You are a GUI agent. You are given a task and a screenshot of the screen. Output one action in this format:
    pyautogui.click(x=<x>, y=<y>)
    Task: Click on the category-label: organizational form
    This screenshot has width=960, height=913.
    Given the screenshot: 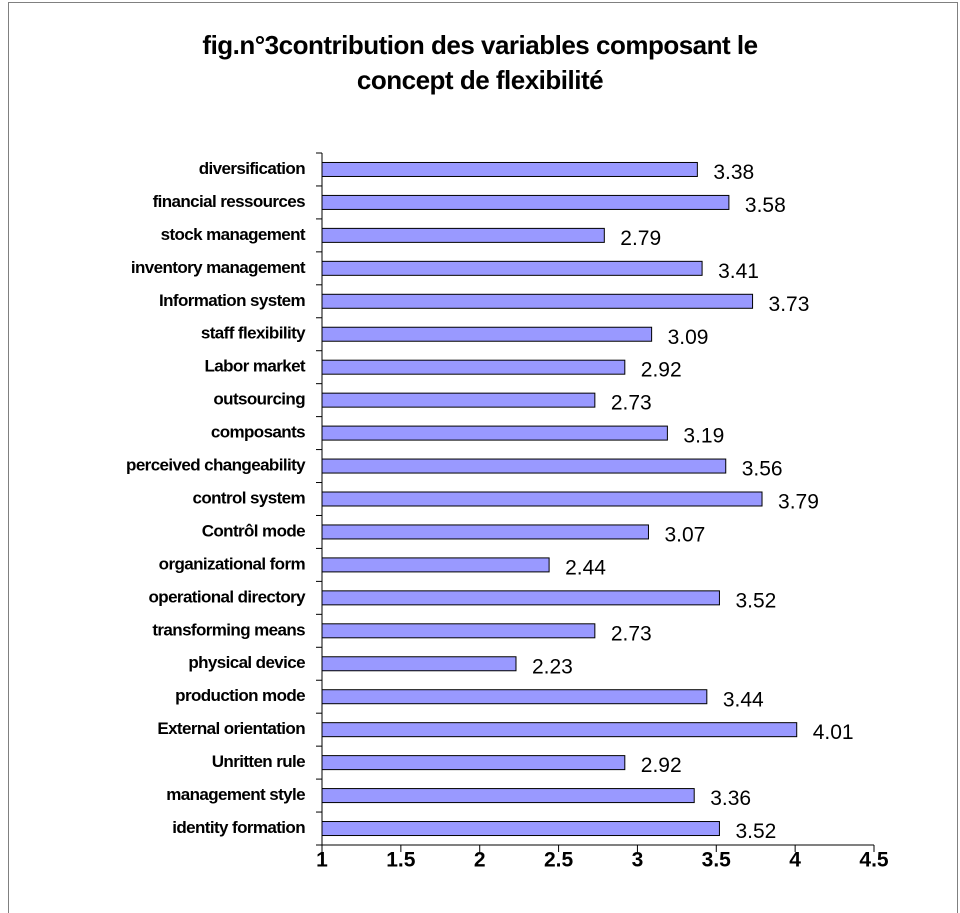 What is the action you would take?
    pyautogui.click(x=232, y=563)
    